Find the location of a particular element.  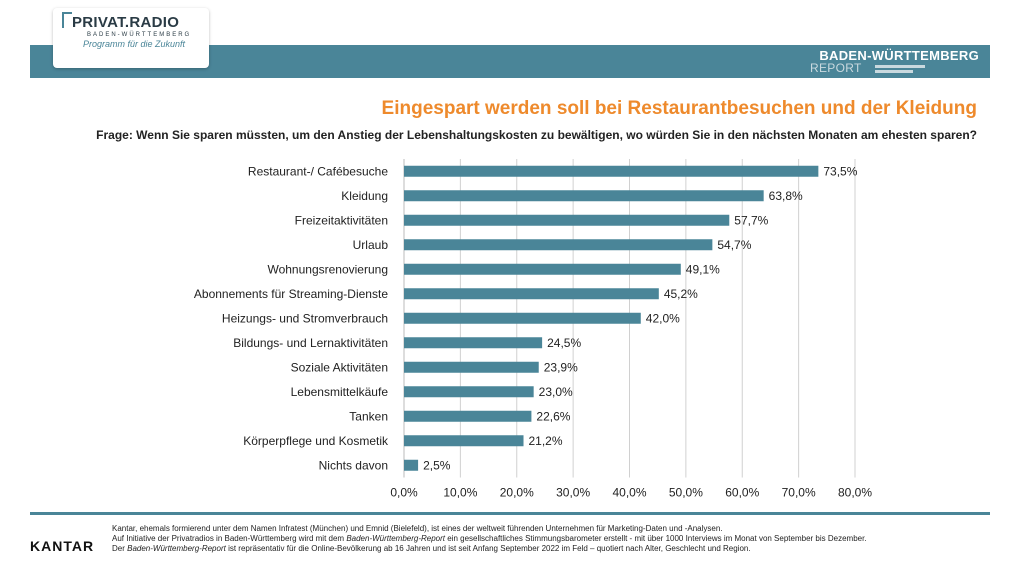

logo-sub-text: BADEN-WÜRTTEMBERG is located at coordinates (139, 35).